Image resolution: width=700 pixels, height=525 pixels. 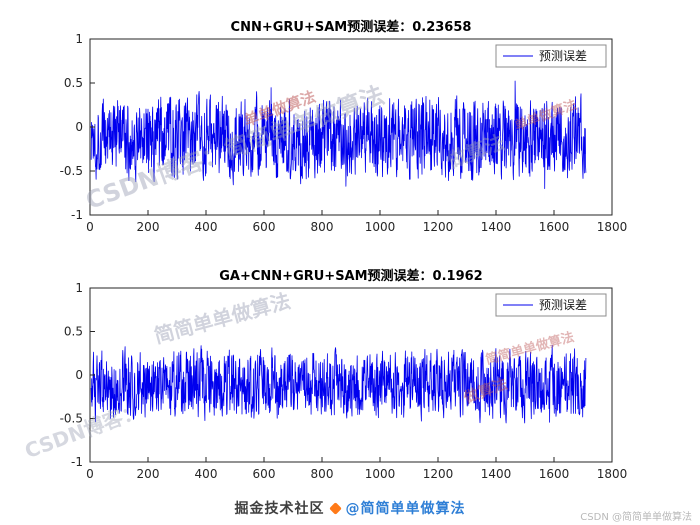 What do you see at coordinates (351, 27) in the screenshot?
I see `chart-title: CNN+GRU+SAM预测误差：0.23658` at bounding box center [351, 27].